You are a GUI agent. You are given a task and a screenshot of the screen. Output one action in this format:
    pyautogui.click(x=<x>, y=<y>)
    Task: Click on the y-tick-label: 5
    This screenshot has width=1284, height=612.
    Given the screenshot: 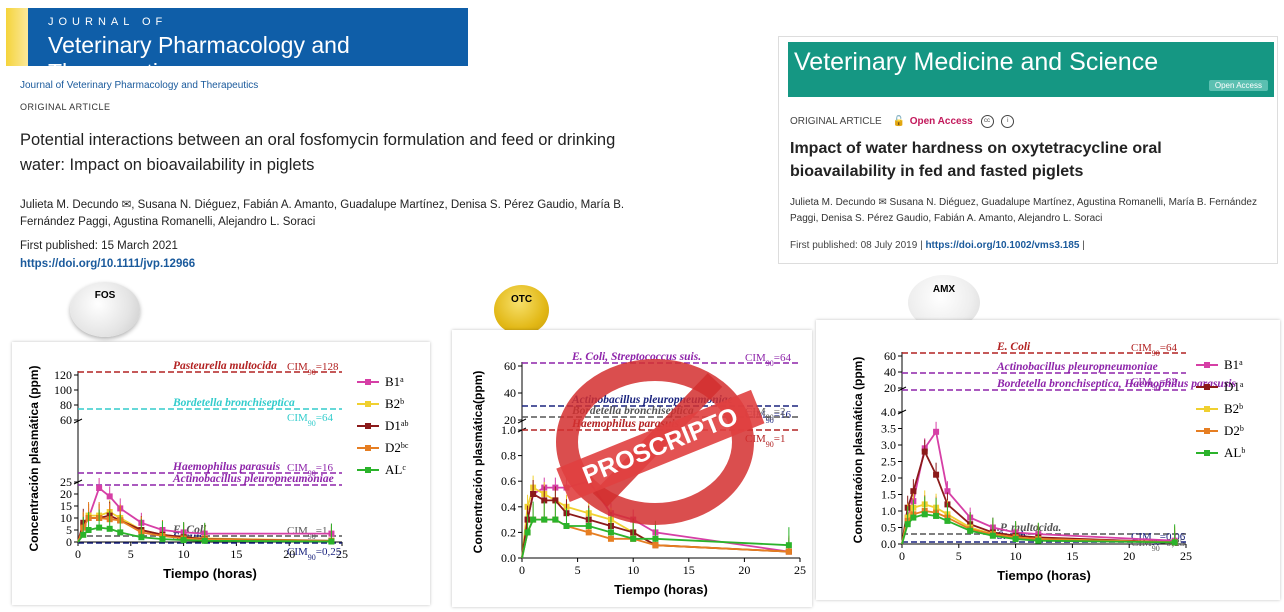 What is the action you would take?
    pyautogui.click(x=69, y=530)
    